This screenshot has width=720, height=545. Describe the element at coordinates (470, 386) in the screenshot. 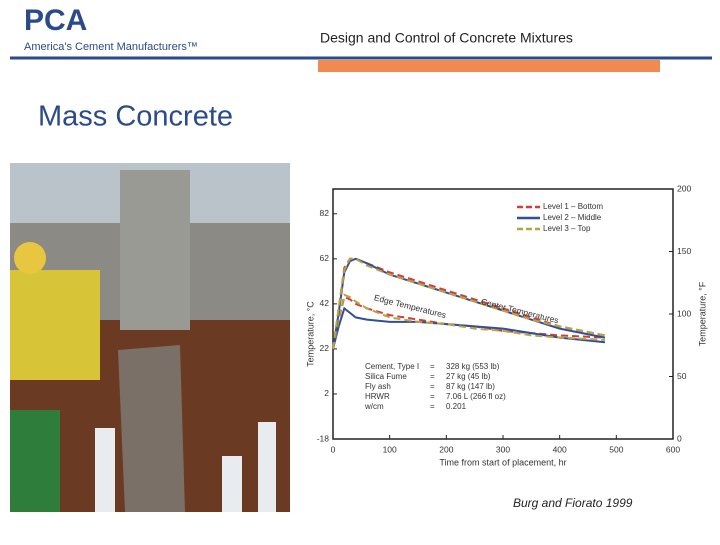

I see `mix-cell: 87 kg (147 lb)` at that location.